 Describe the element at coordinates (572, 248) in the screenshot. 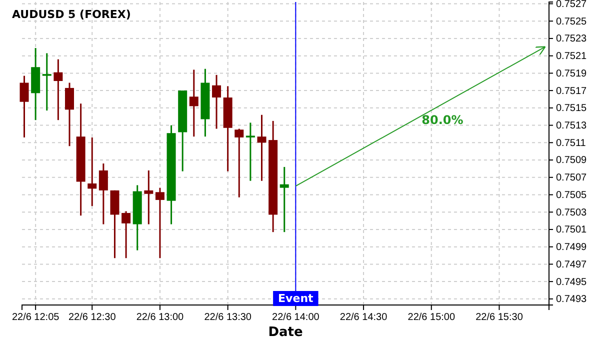

I see `y-tick-label: 0.7499` at that location.